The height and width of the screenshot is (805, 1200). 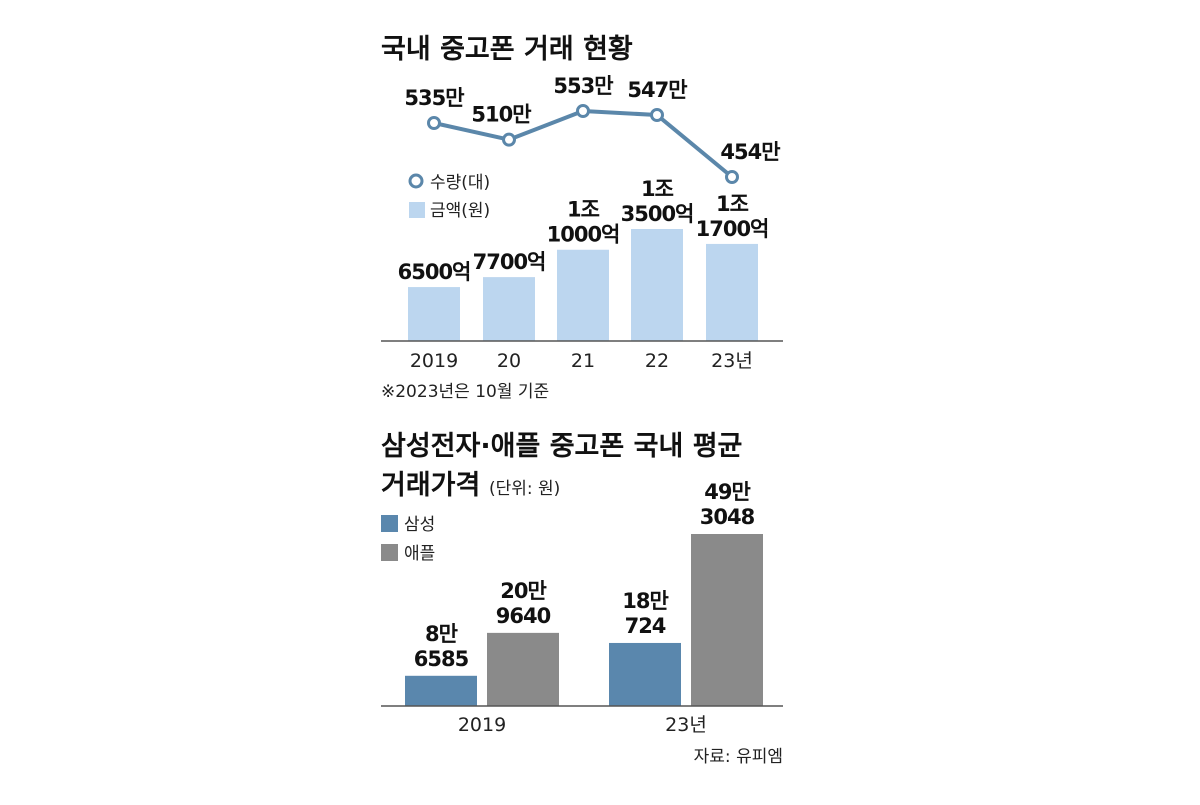 What do you see at coordinates (727, 492) in the screenshot?
I see `애플-label-23년: 49만` at bounding box center [727, 492].